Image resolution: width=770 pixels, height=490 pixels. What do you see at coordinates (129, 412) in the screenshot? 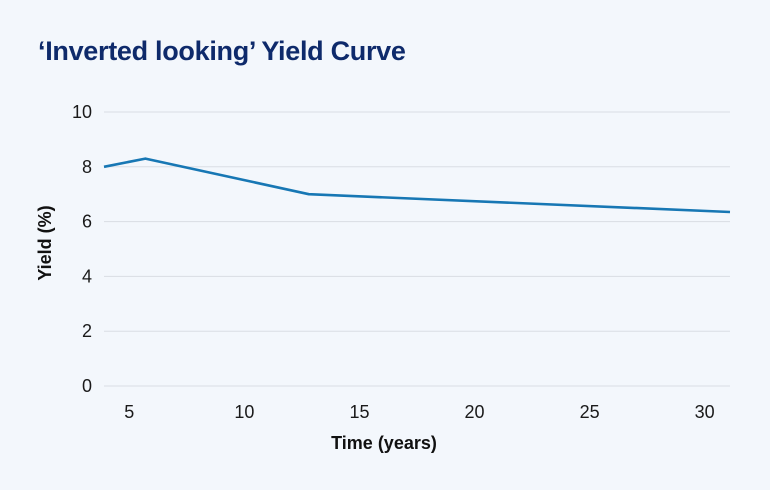
I see `x-tick-label: 5` at bounding box center [129, 412].